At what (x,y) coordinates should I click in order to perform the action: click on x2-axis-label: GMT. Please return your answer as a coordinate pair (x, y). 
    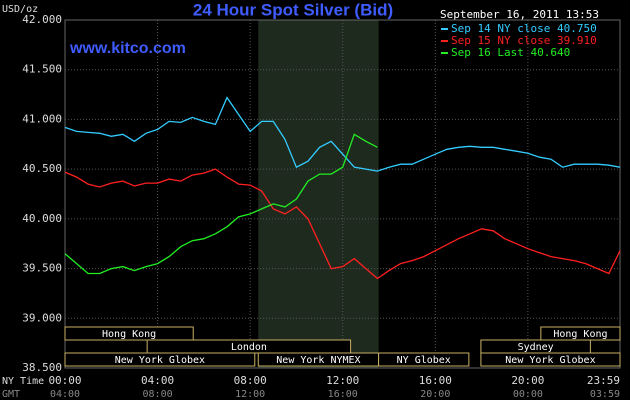
    Looking at the image, I should click on (11, 394).